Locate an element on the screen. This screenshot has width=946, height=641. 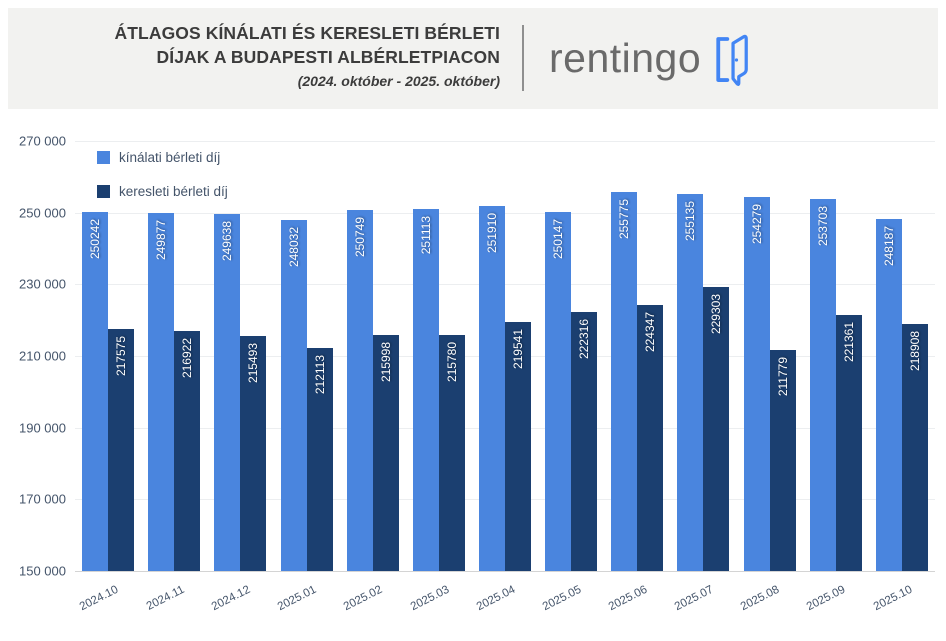
offer-bar: 251113 is located at coordinates (425, 389).